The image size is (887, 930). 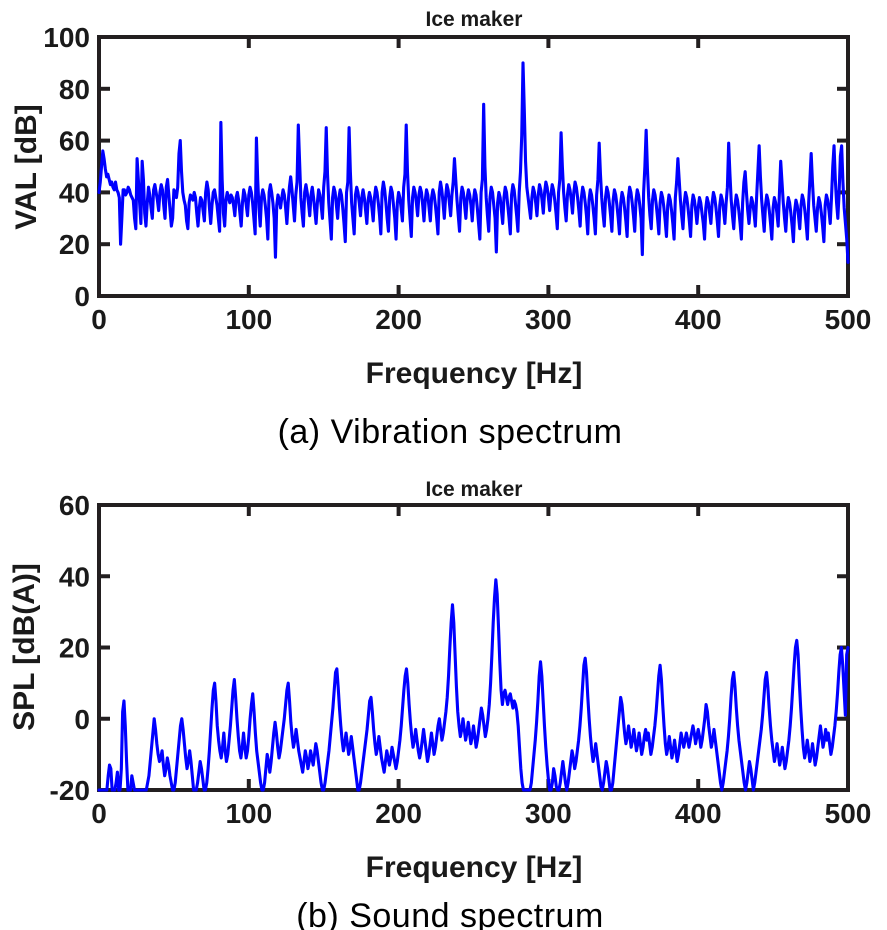 What do you see at coordinates (450, 432) in the screenshot?
I see `caption-a: (a) Vibration spectrum` at bounding box center [450, 432].